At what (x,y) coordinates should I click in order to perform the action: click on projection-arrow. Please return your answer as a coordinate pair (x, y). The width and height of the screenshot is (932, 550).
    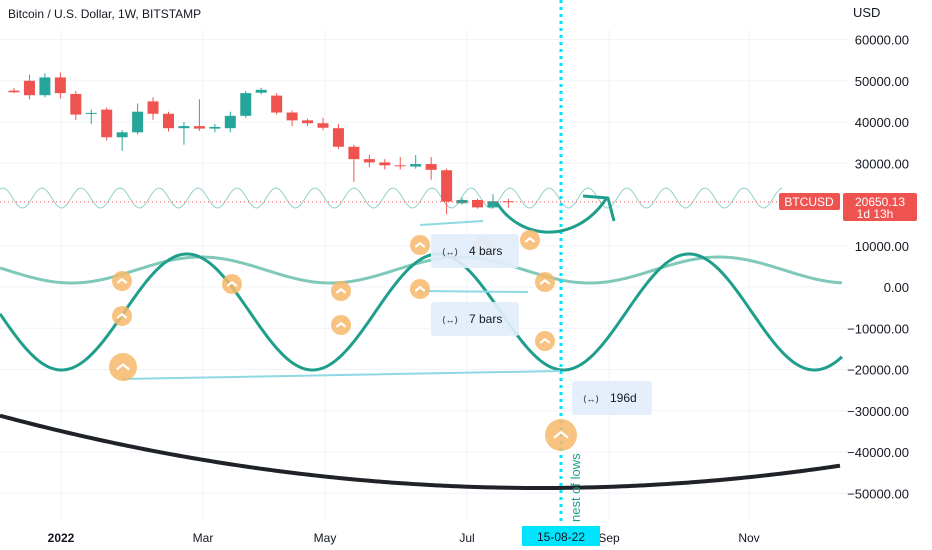
    Looking at the image, I should click on (551, 216).